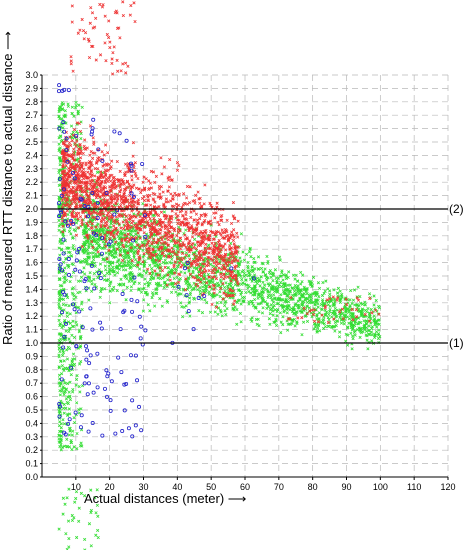 The image size is (466, 550). Describe the element at coordinates (165, 498) in the screenshot. I see `x-axis-title: Actual distances (meter) ⟶` at that location.